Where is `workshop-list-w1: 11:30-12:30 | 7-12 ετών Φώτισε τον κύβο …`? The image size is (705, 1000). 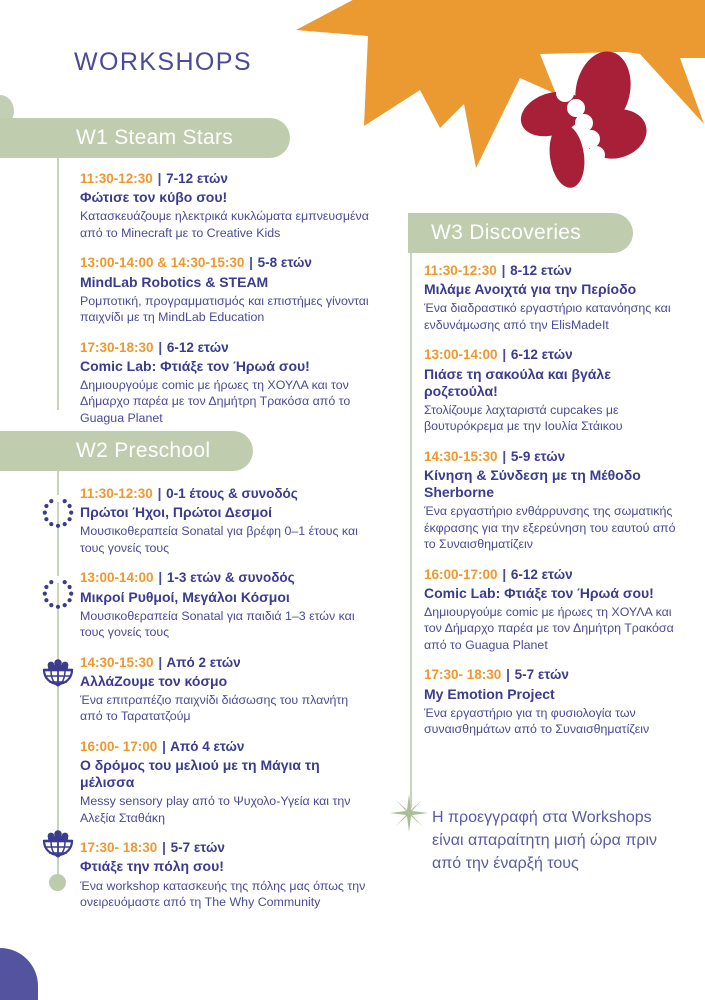
workshop-list-w1: 11:30-12:30 | 7-12 ετών Φώτισε τον κύβο … is located at coordinates (225, 298).